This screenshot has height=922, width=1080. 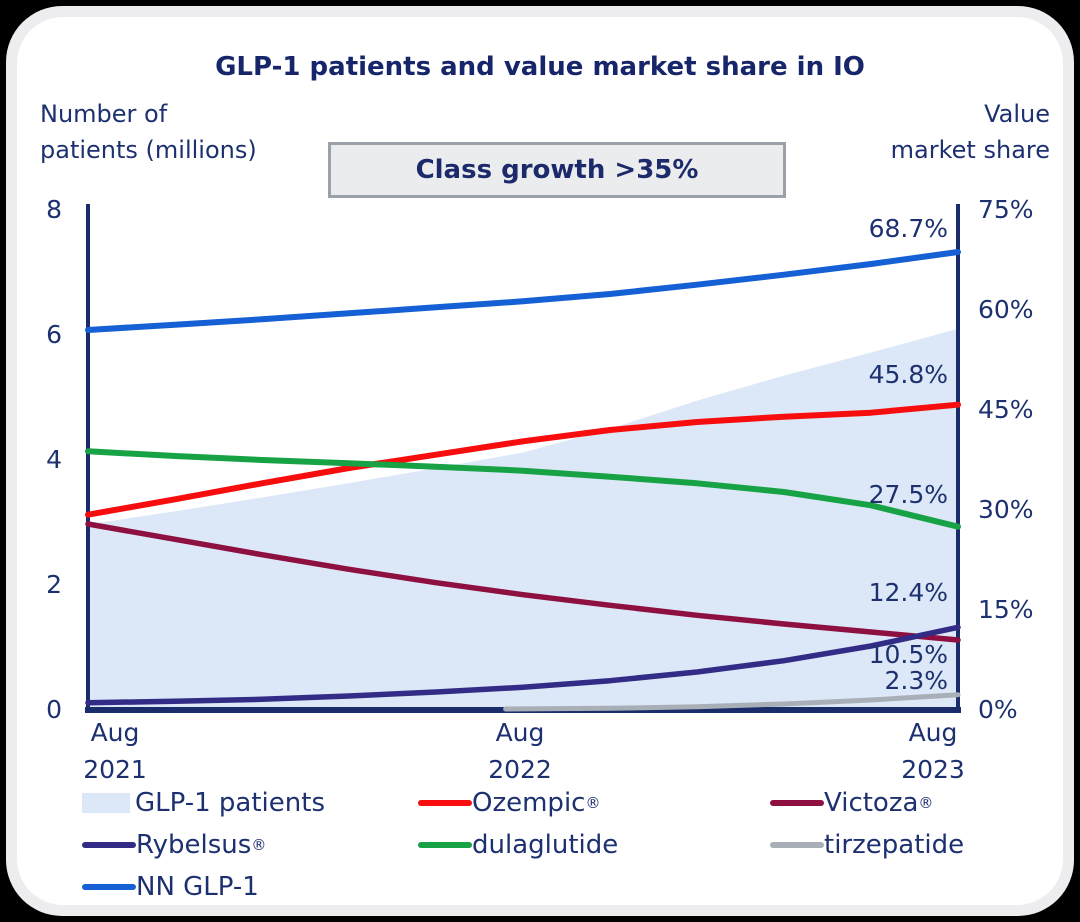 I want to click on x-tick-year: 2021, so click(x=115, y=769).